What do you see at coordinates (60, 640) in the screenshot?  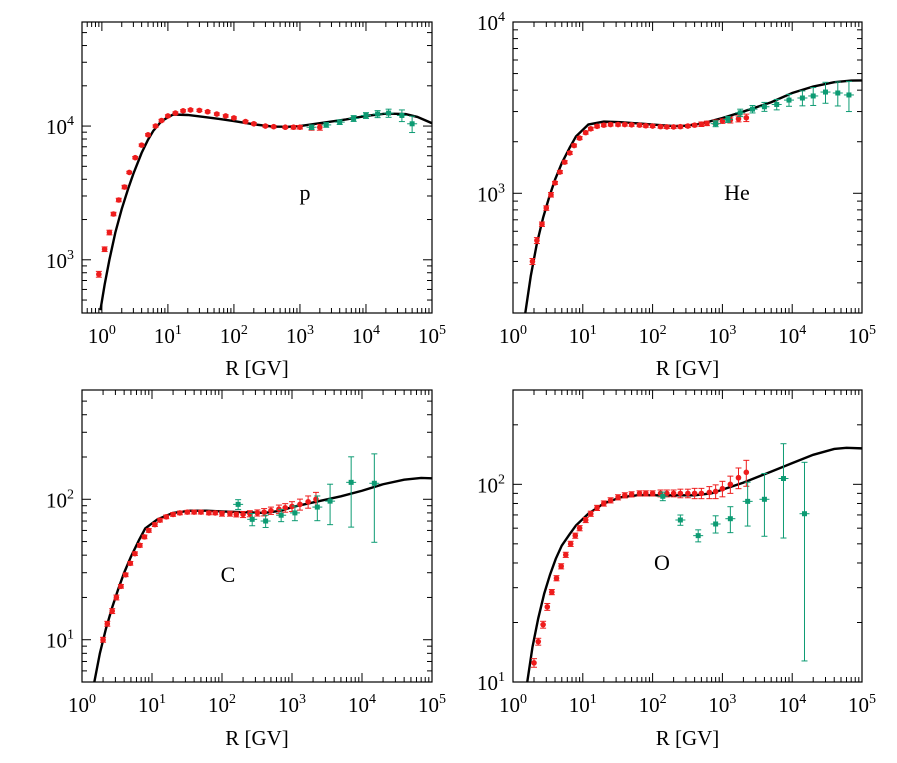 I see `y-tick-label: 10¹` at bounding box center [60, 640].